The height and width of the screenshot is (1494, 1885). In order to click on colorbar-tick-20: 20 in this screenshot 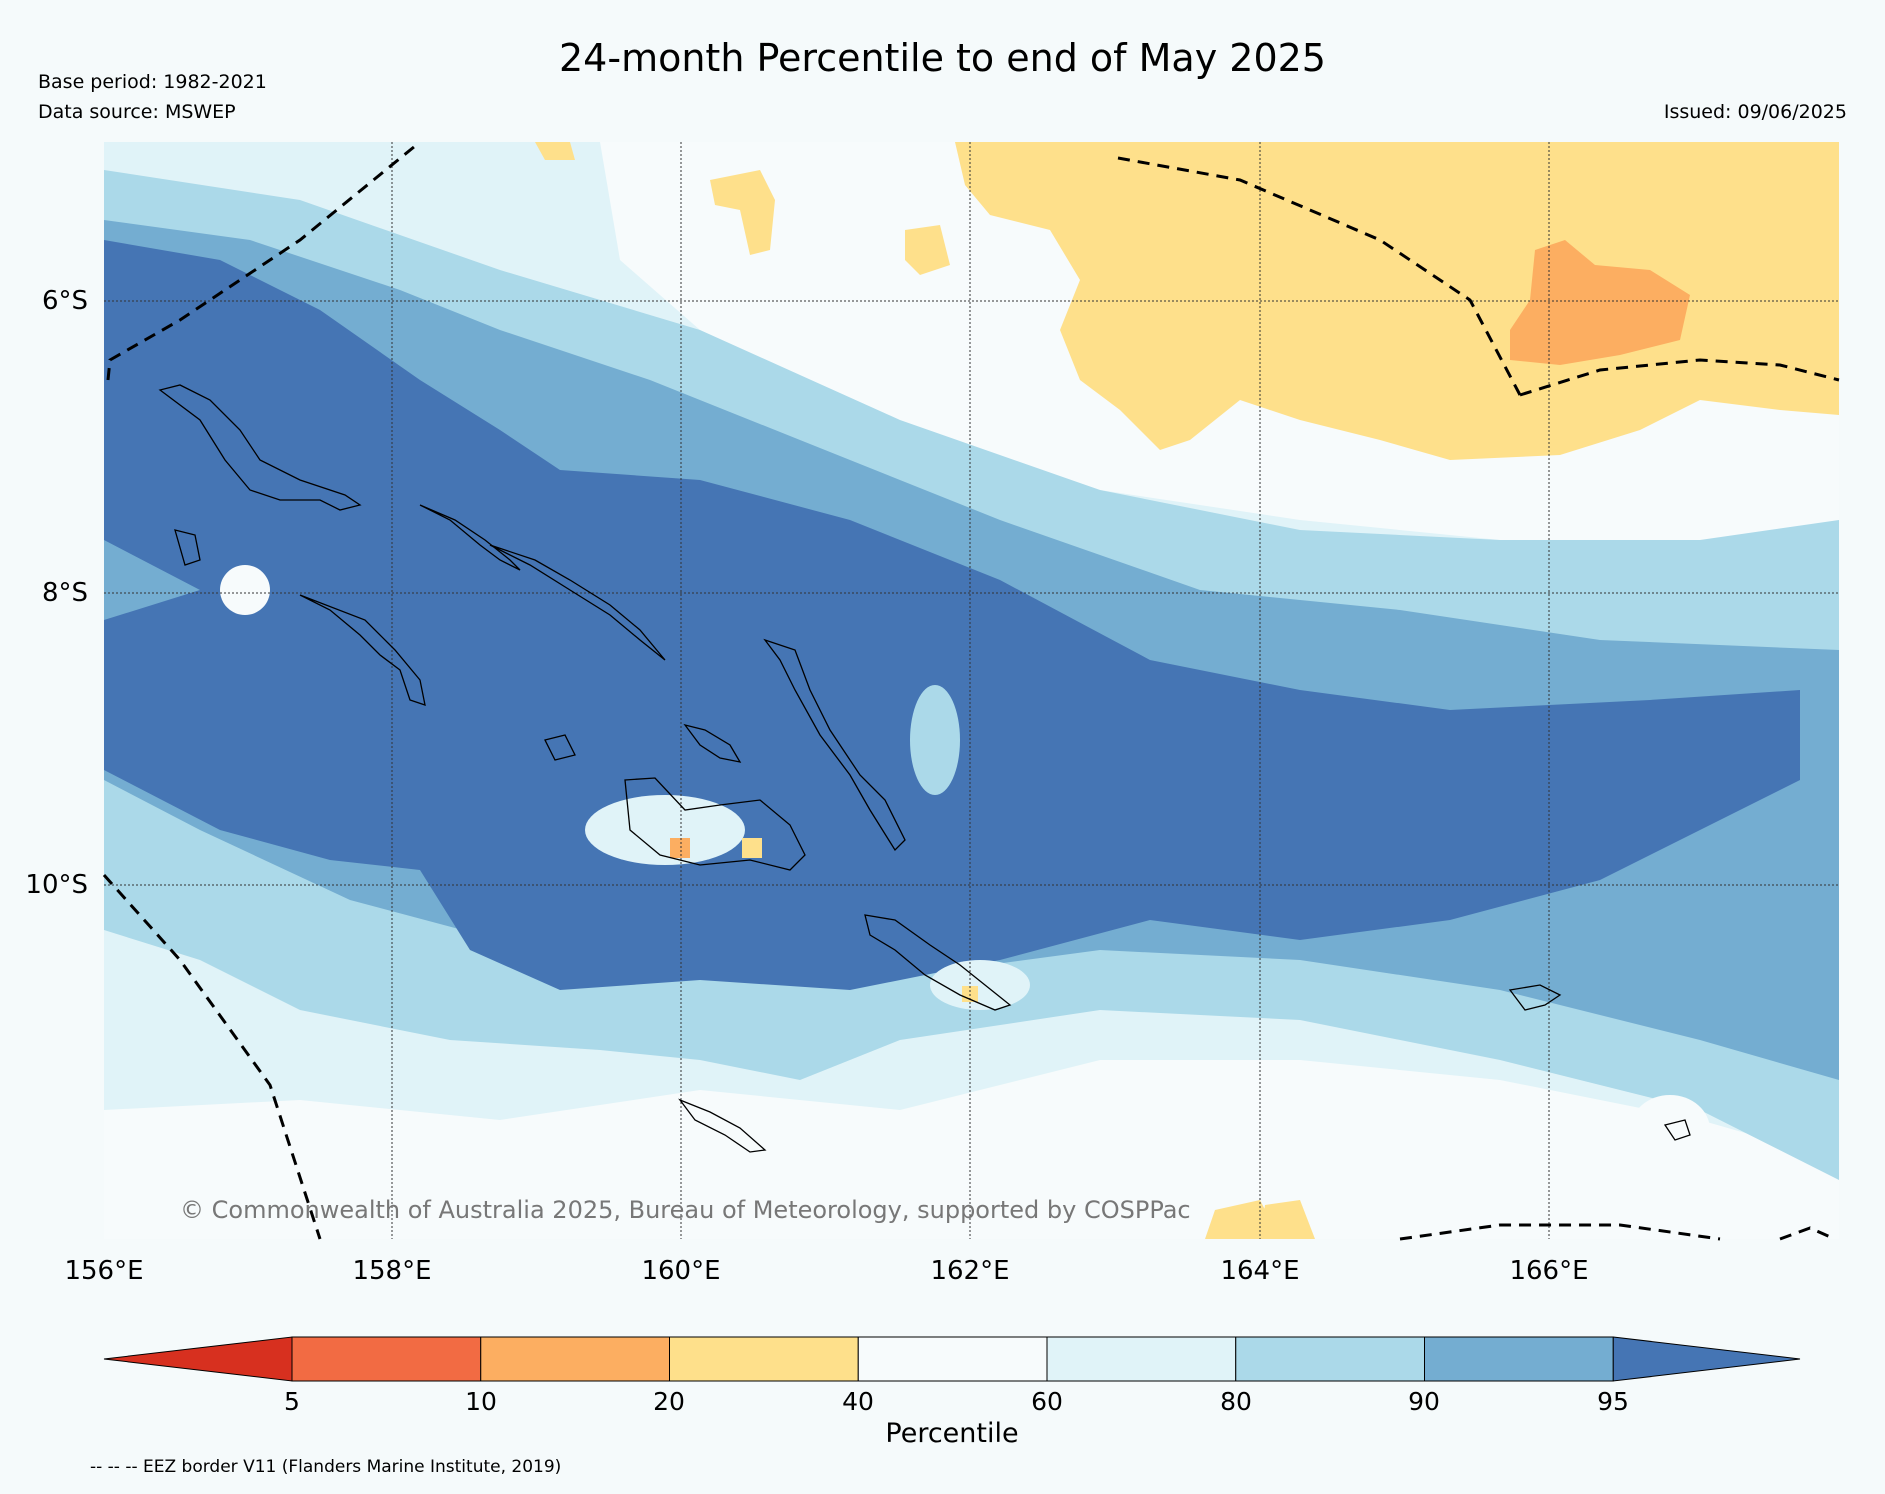, I will do `click(669, 1401)`.